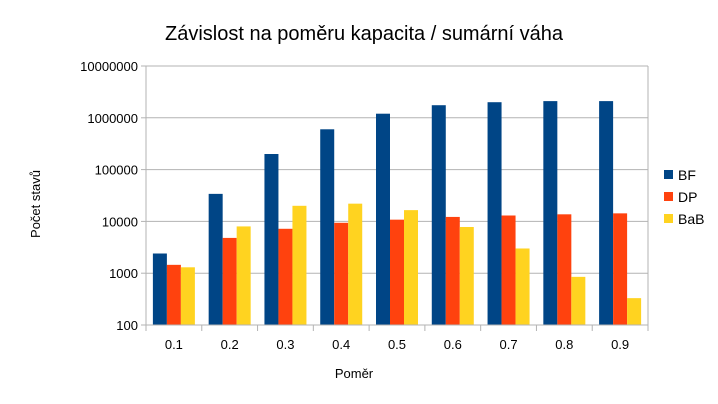 Image resolution: width=718 pixels, height=404 pixels. Describe the element at coordinates (354, 373) in the screenshot. I see `x-axis-label: Poměr` at that location.